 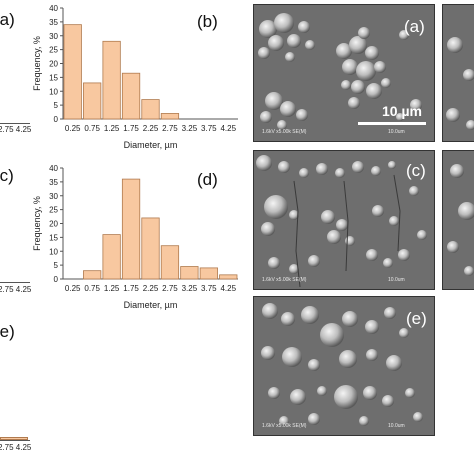 I want to click on histogram-b-y-tick-label: 25, so click(x=53, y=50).